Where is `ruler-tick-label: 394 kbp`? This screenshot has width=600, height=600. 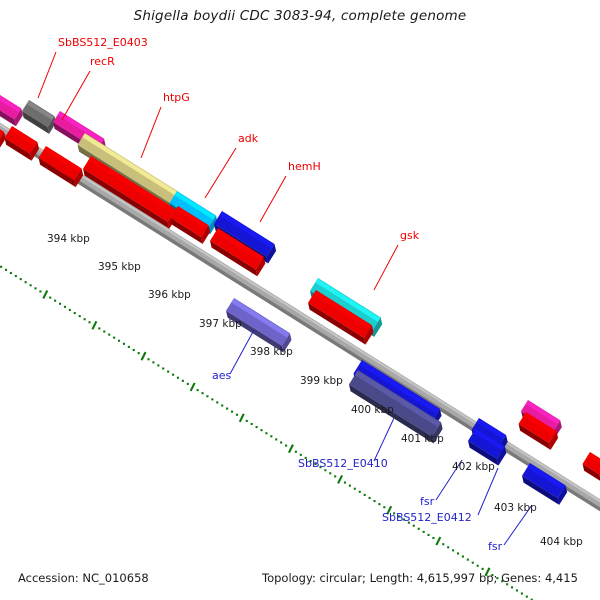 ruler-tick-label: 394 kbp is located at coordinates (68, 239).